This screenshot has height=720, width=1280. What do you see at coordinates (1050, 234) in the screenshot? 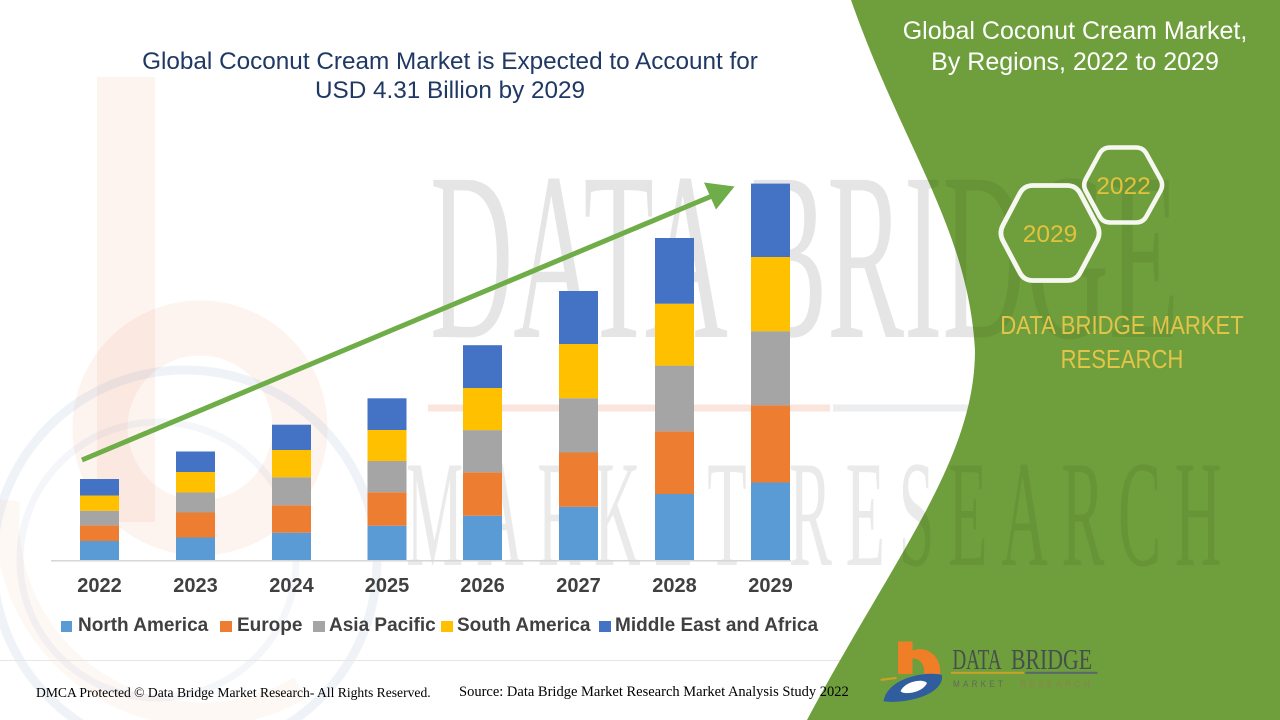
I see `svg-text: 2029` at bounding box center [1050, 234].